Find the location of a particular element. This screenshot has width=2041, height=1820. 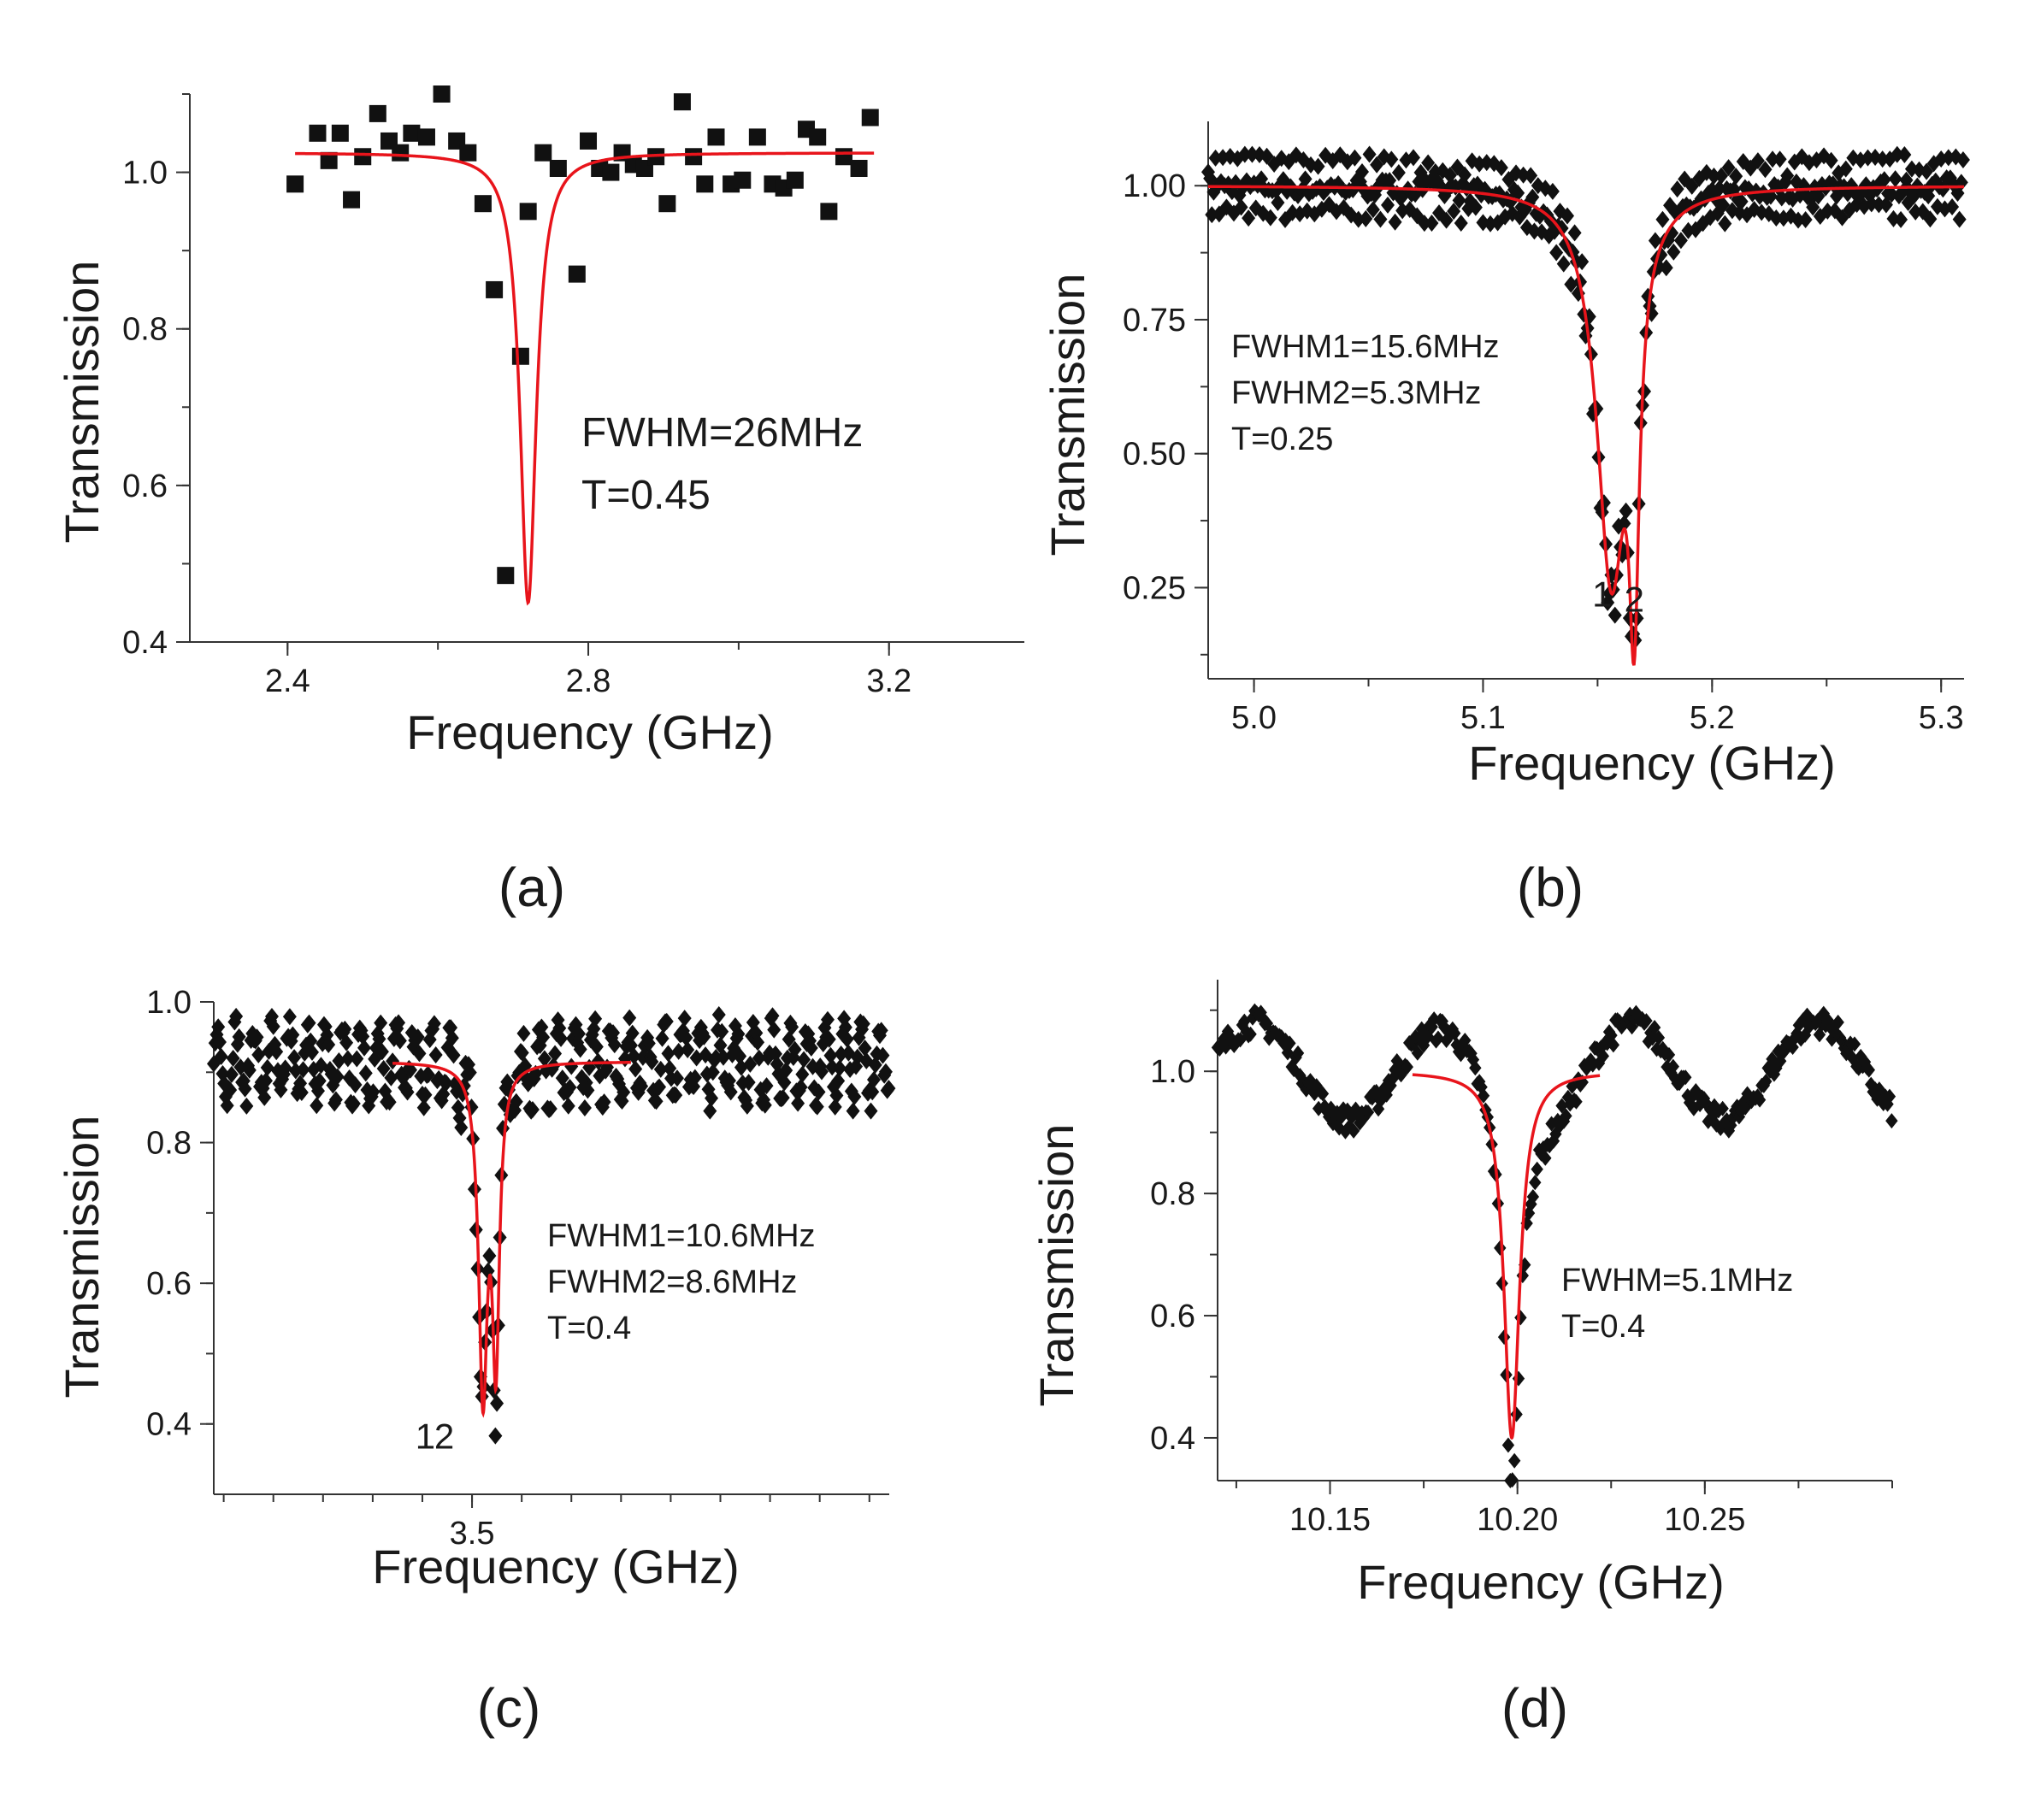

panel-b-x-tick-label: 5.0 is located at coordinates (1254, 718).